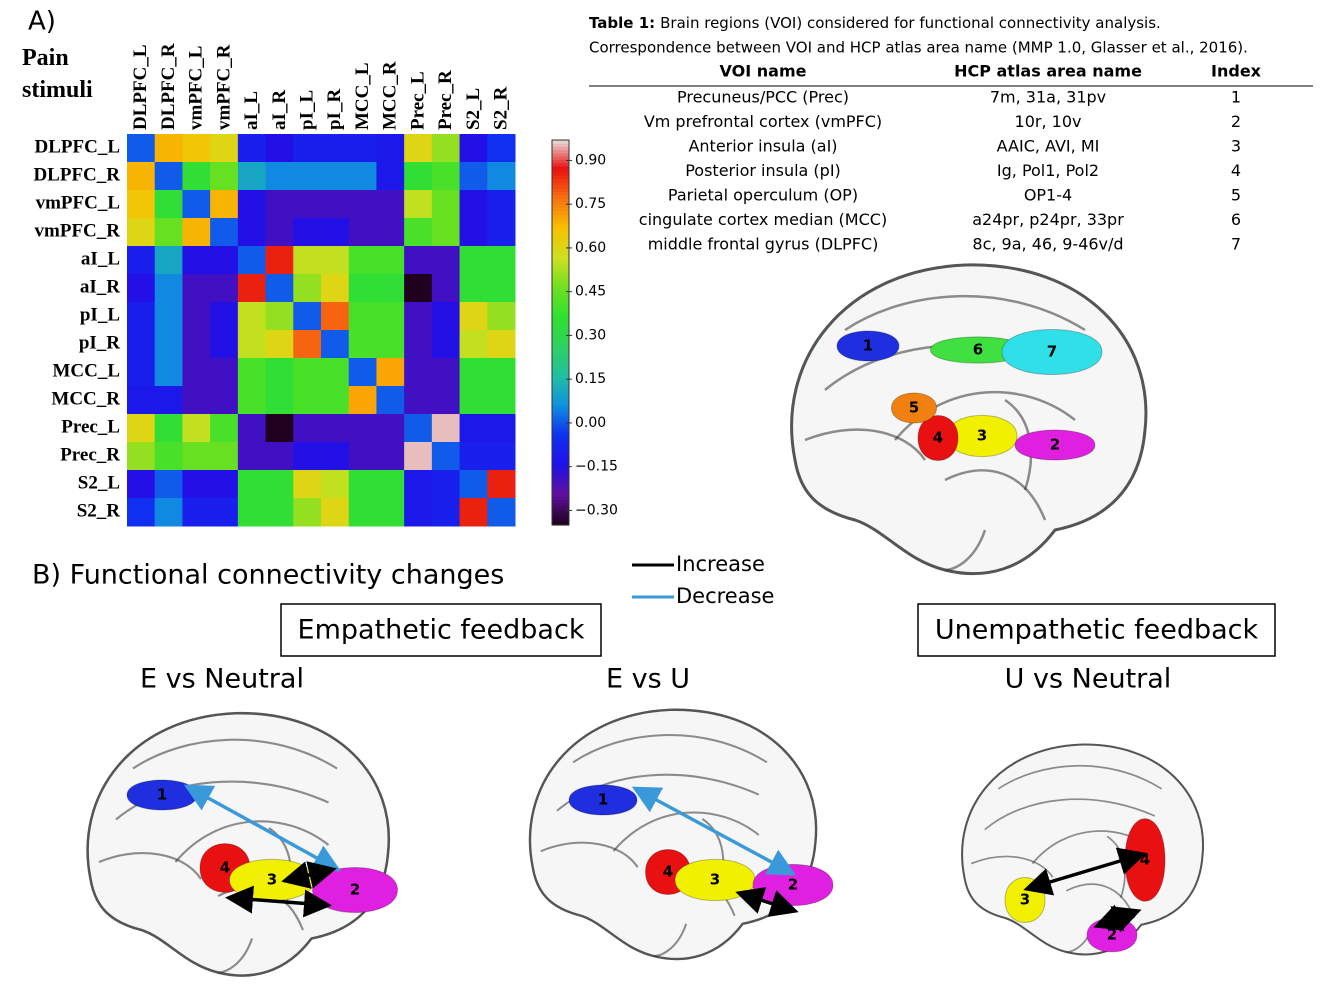 The image size is (1322, 997). I want to click on panel-title: E vs U, so click(648, 679).